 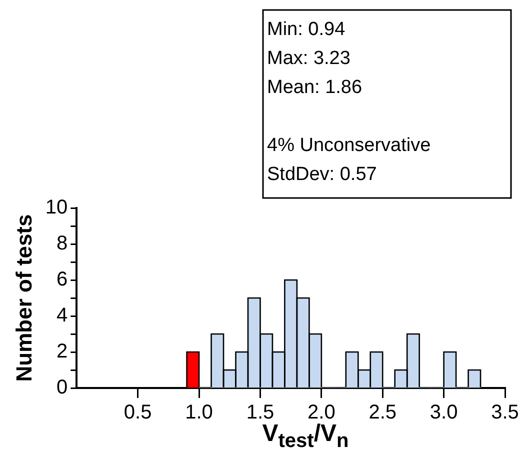 What do you see at coordinates (23, 298) in the screenshot?
I see `y-axis-title: Number of tests` at bounding box center [23, 298].